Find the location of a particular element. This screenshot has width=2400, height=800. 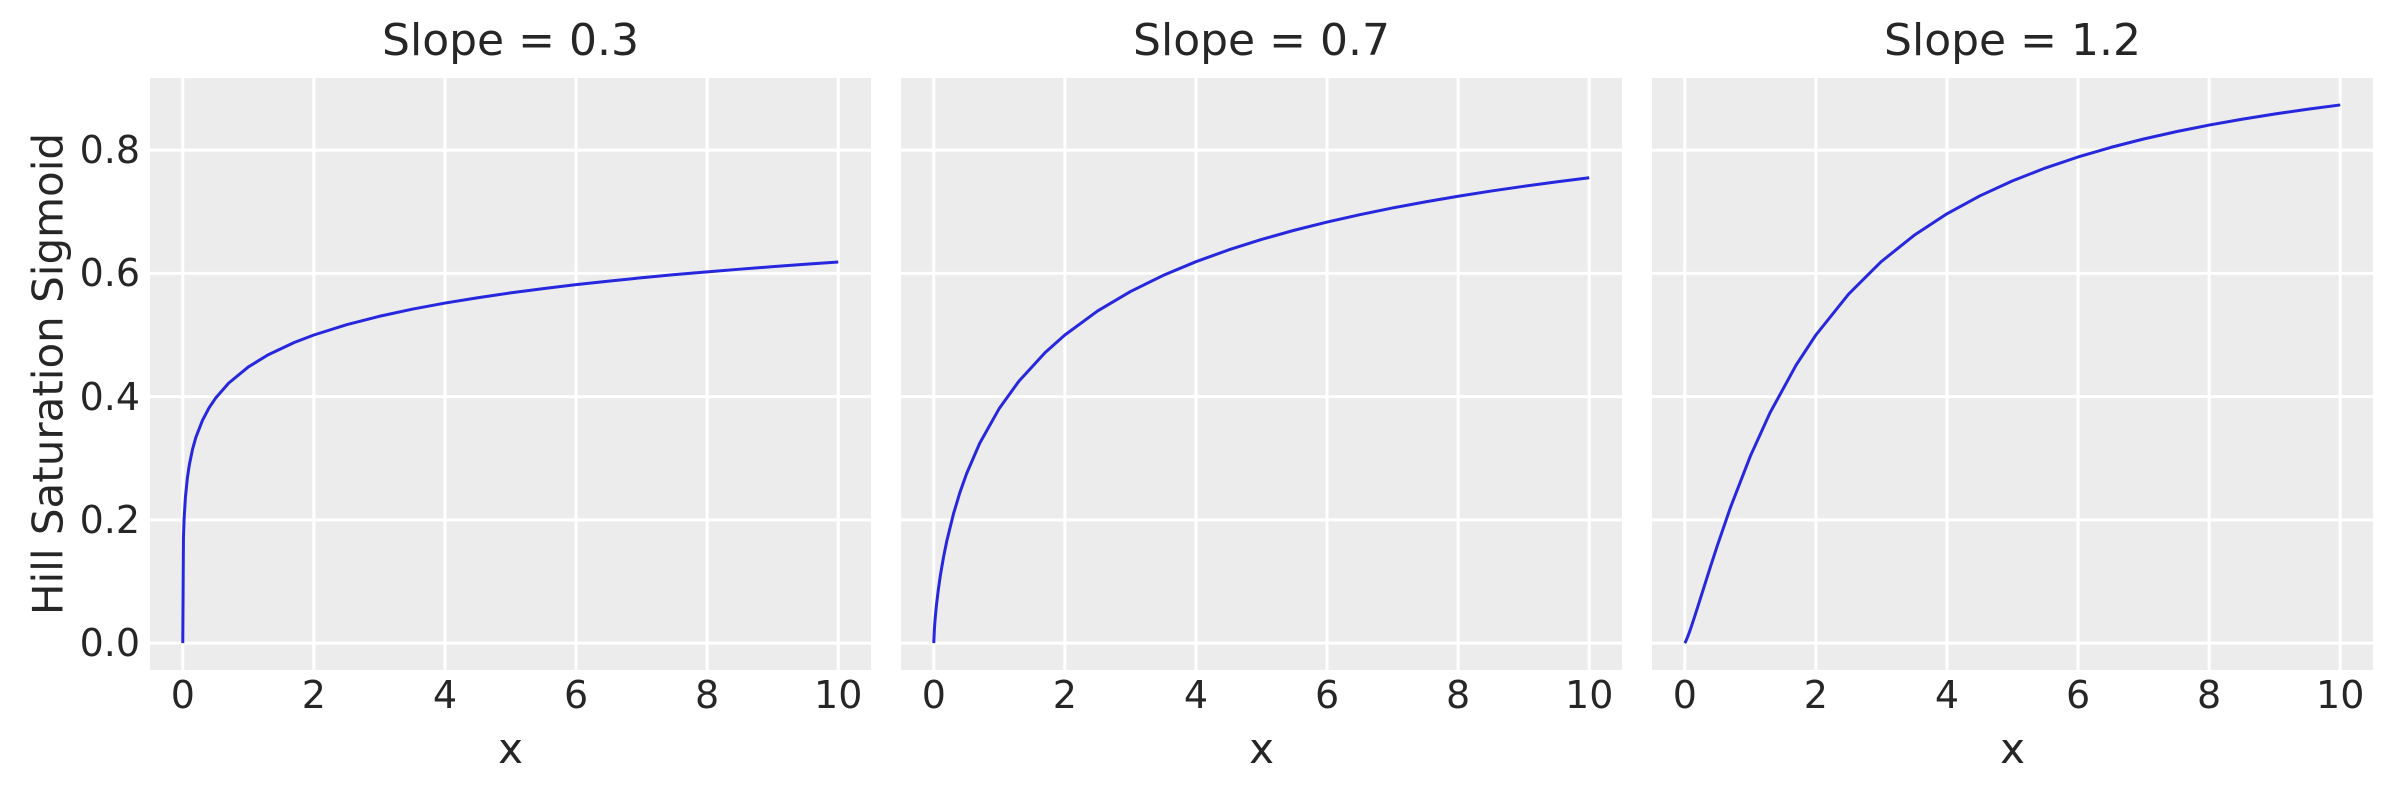

subplot-3-xlabel: x is located at coordinates (2012, 748).